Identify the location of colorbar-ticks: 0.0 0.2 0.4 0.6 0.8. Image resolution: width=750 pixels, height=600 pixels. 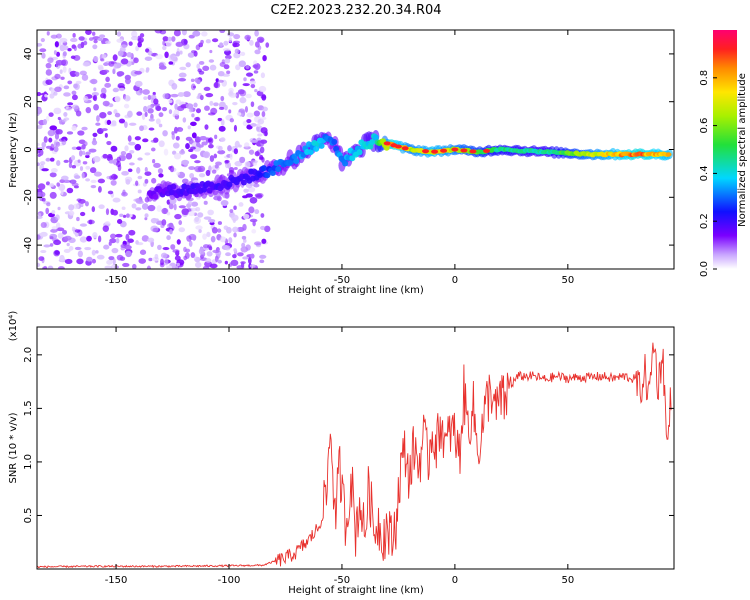
(708, 173).